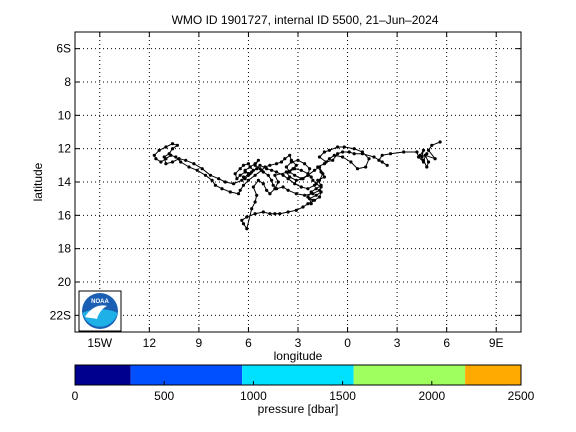 The height and width of the screenshot is (432, 576). I want to click on y-tick-label: 10, so click(65, 115).